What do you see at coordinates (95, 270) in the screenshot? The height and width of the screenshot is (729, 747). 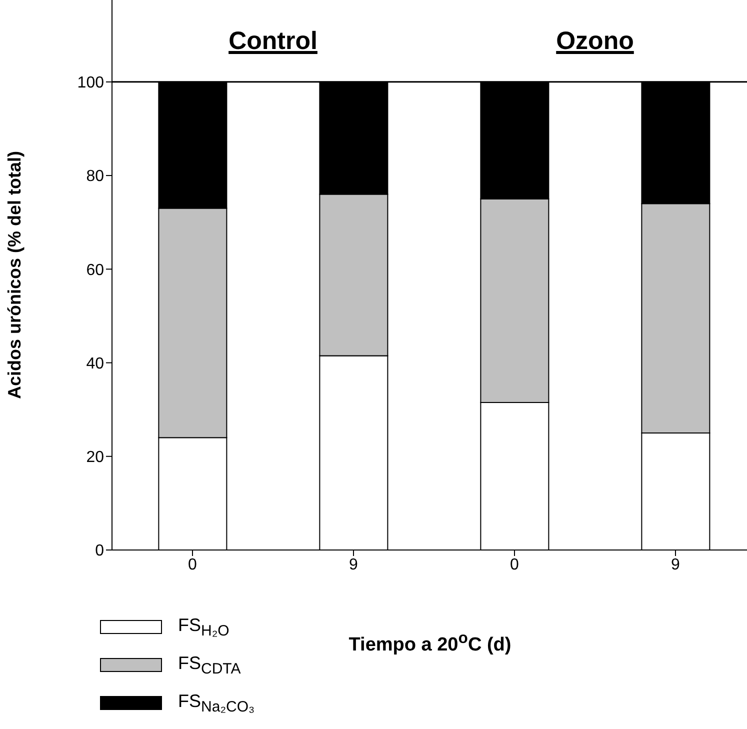 I see `y-tick-label: 60` at bounding box center [95, 270].